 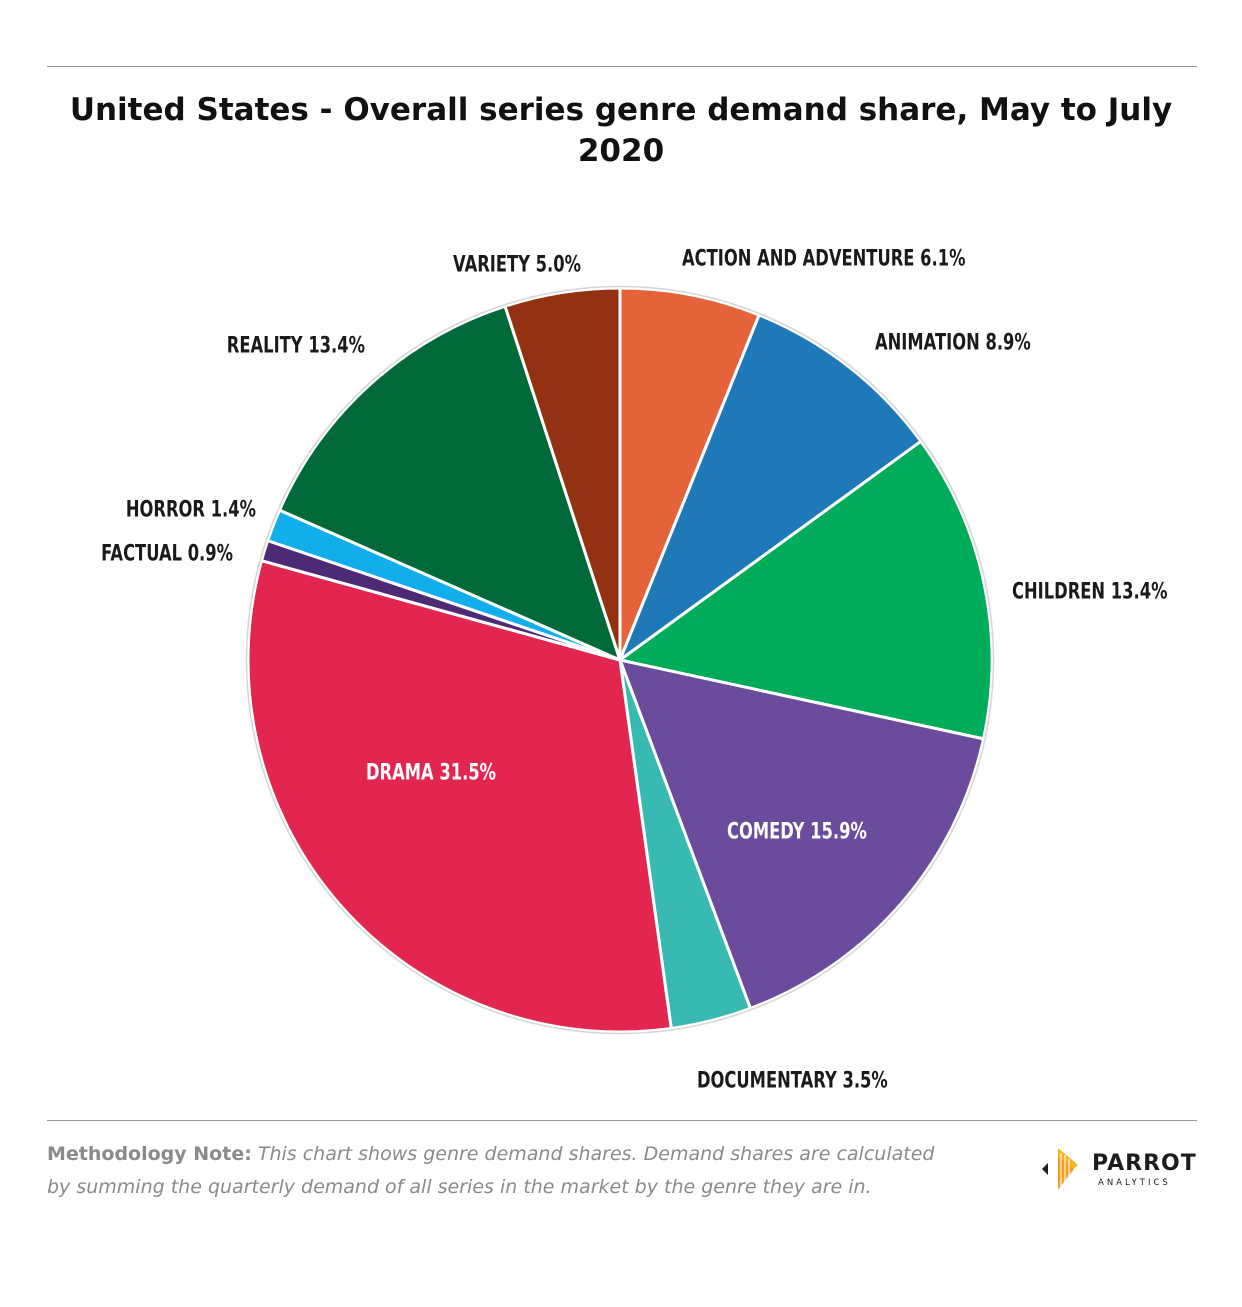 What do you see at coordinates (824, 258) in the screenshot?
I see `slice-label-action-and-adventure: ACTION AND ADVENTURE 6.1%` at bounding box center [824, 258].